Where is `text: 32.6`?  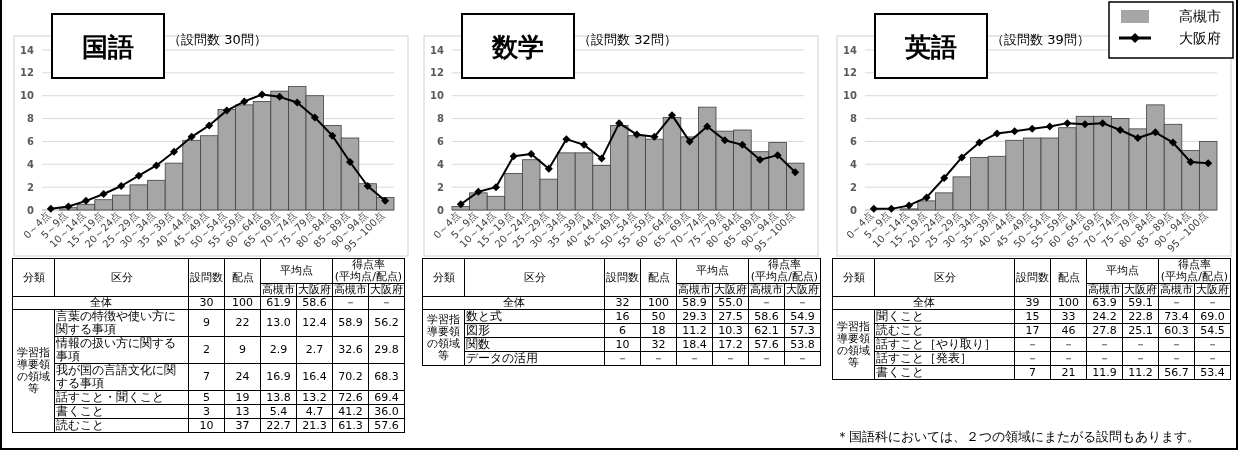 text: 32.6 is located at coordinates (350, 349).